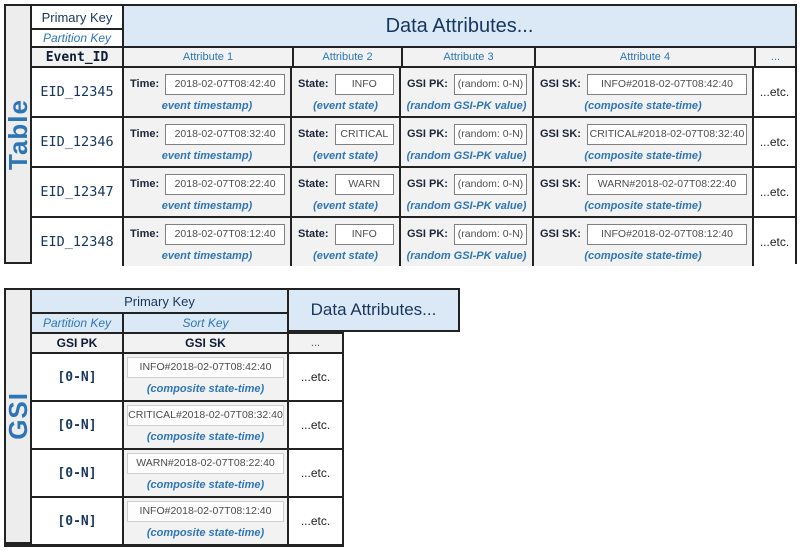 The width and height of the screenshot is (800, 551). Describe the element at coordinates (77, 56) in the screenshot. I see `table-event-id-header: Event_ID` at that location.